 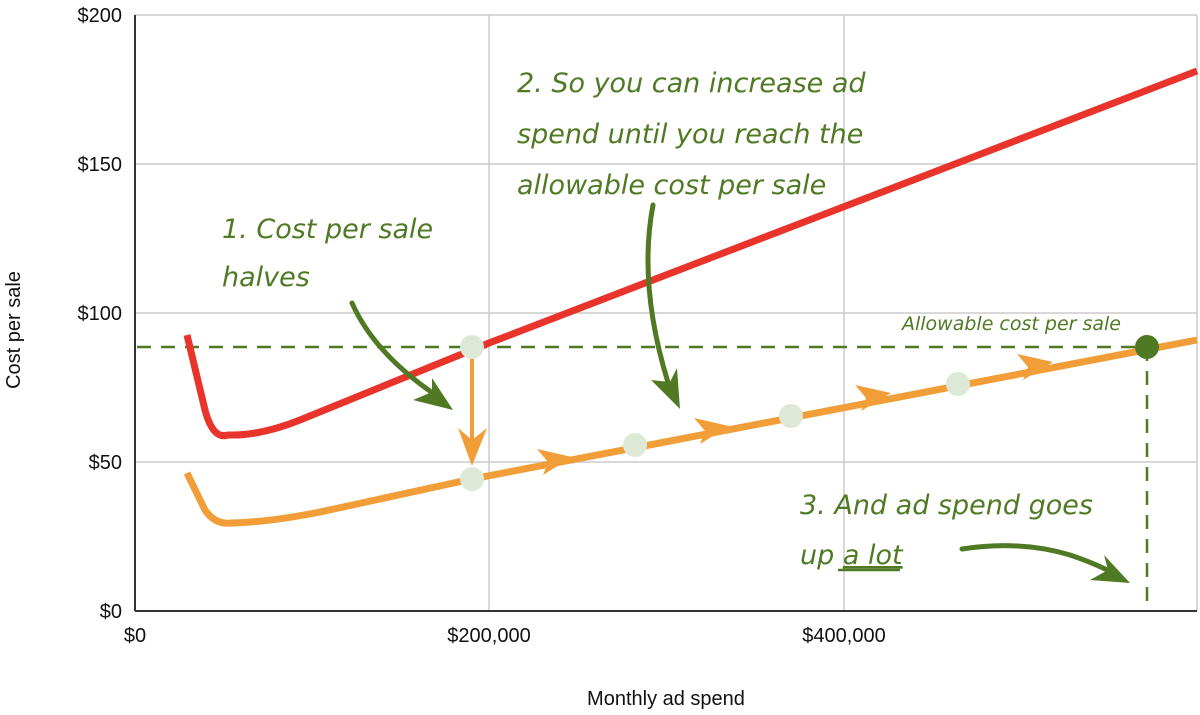 I want to click on note3-line2: up a lot, so click(x=852, y=555).